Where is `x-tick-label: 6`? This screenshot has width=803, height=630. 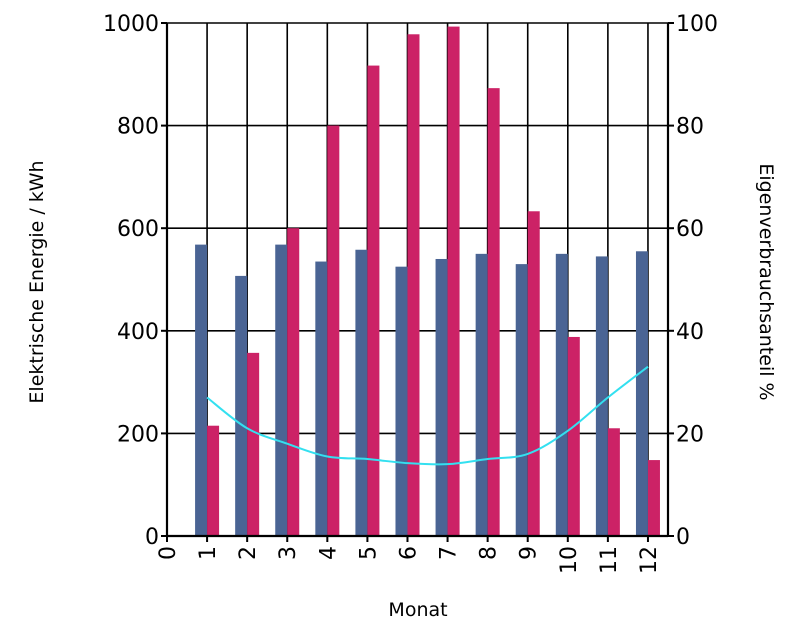 x-tick-label: 6 is located at coordinates (408, 553).